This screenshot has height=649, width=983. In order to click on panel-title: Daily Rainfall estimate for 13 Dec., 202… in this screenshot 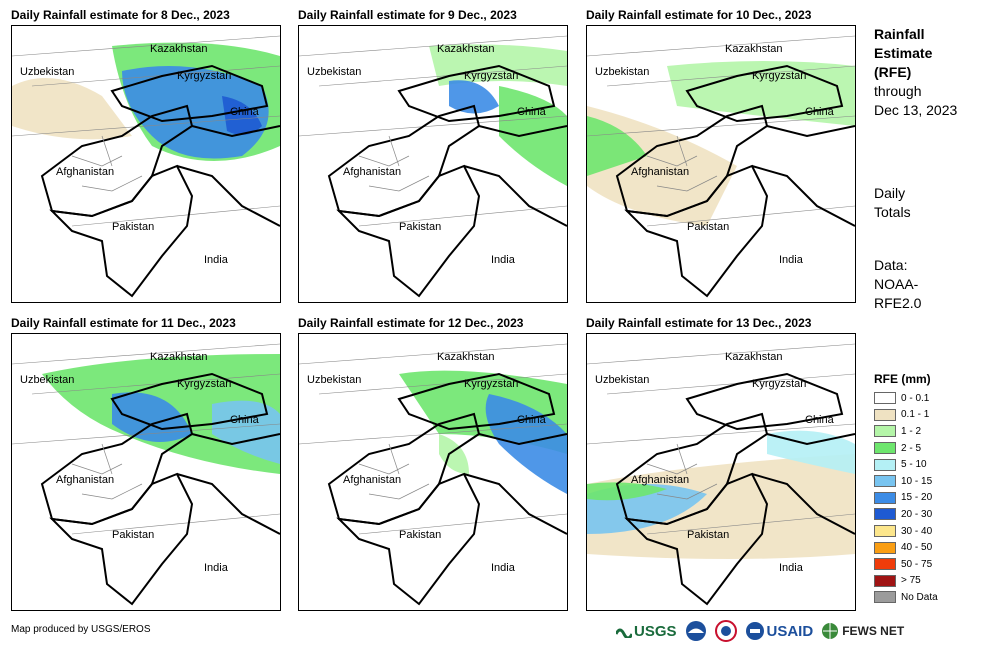, I will do `click(699, 323)`.